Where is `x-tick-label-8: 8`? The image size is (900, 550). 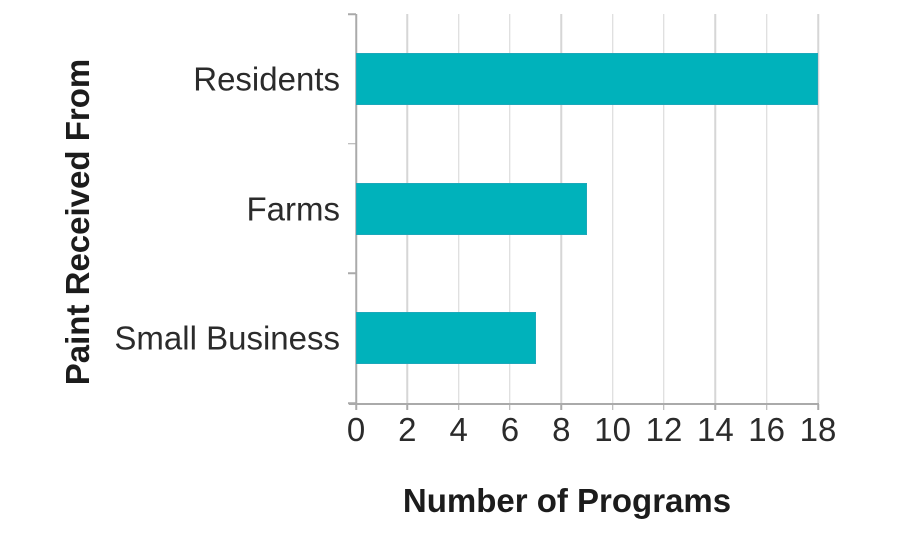
x-tick-label-8: 8 is located at coordinates (561, 429).